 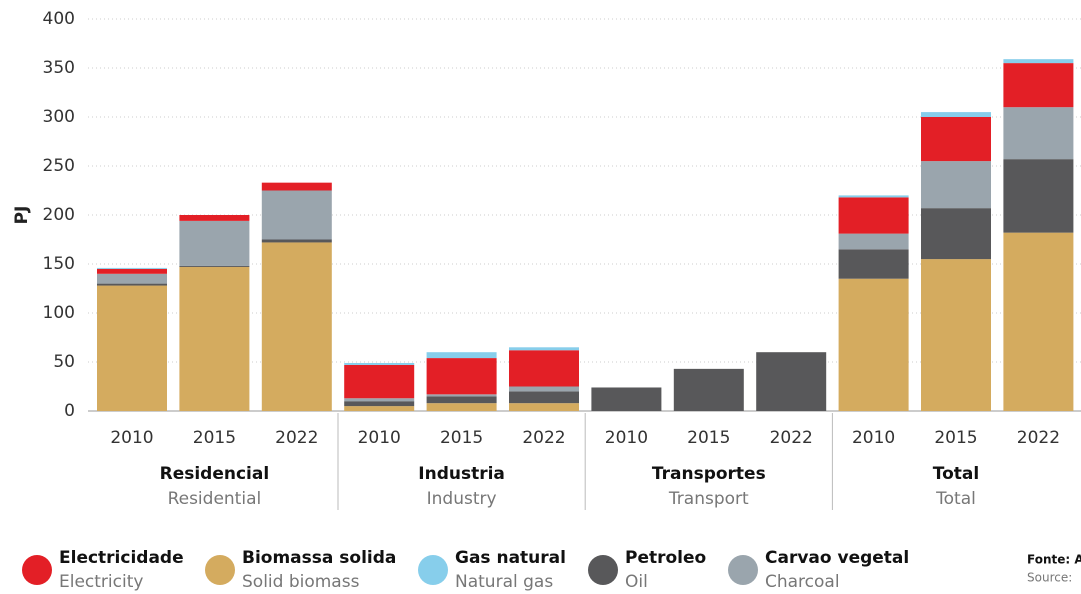 What do you see at coordinates (510, 558) in the screenshot?
I see `legend-label: Gas natural` at bounding box center [510, 558].